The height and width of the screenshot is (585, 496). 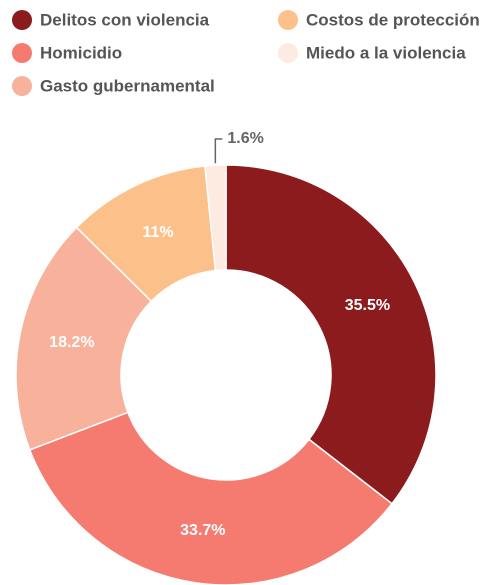 I want to click on legend-label: Miedo a la violencia, so click(x=386, y=52).